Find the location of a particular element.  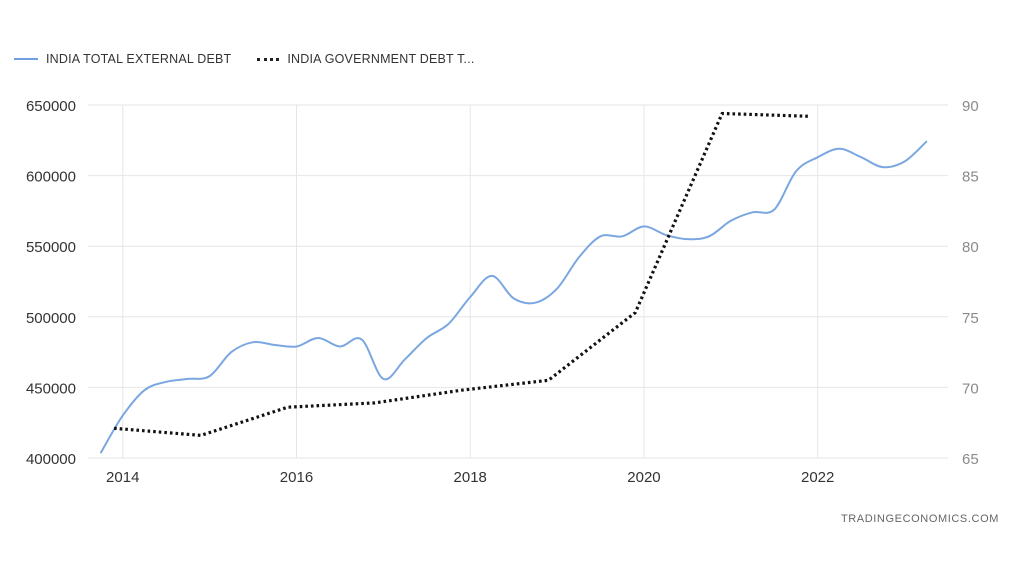

x-tick-label: 2020 is located at coordinates (643, 477).